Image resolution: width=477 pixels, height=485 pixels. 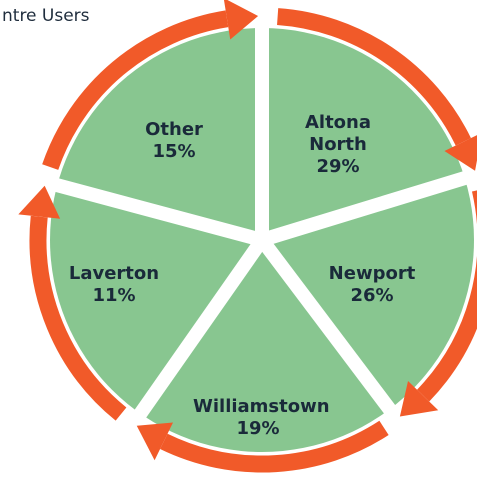 What do you see at coordinates (114, 295) in the screenshot?
I see `segment-value: 11%` at bounding box center [114, 295].